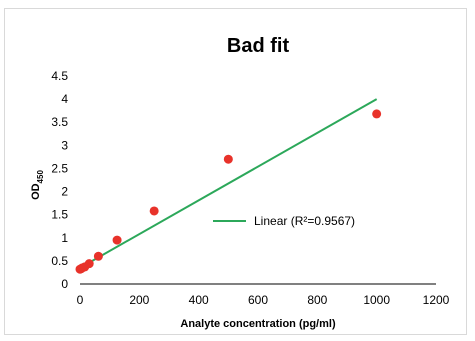 Image resolution: width=475 pixels, height=341 pixels. What do you see at coordinates (64, 238) in the screenshot?
I see `y-tick-label: 1` at bounding box center [64, 238].